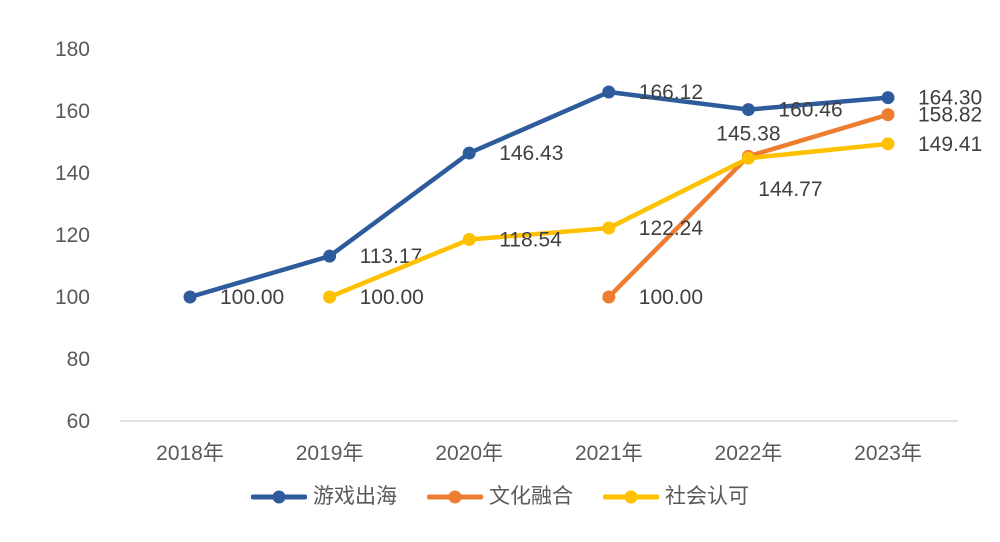 This screenshot has width=1000, height=542. I want to click on y-axis-tick-label: 160, so click(72, 111).